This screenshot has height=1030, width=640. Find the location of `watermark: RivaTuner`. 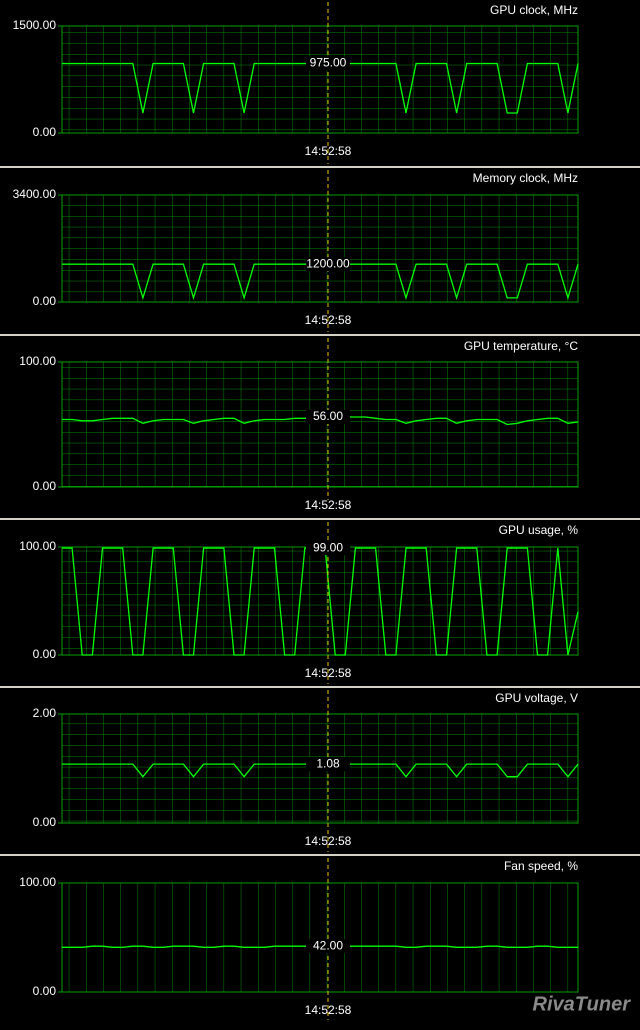

watermark: RivaTuner is located at coordinates (582, 1004).